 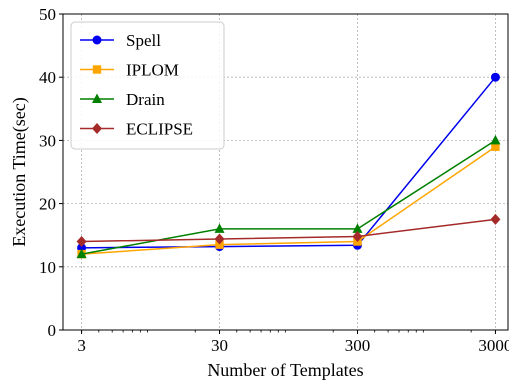 What do you see at coordinates (143, 40) in the screenshot?
I see `legend-label-spell: Spell` at bounding box center [143, 40].